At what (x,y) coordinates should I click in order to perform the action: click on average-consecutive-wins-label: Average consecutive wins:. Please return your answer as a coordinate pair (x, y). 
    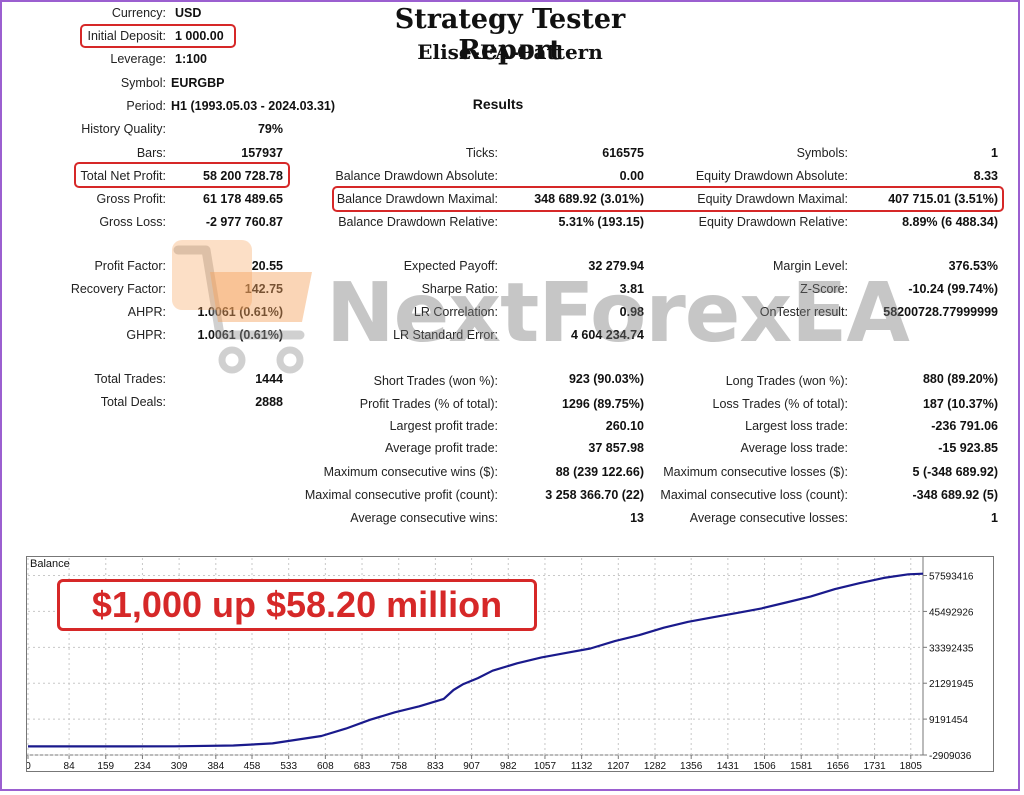
    Looking at the image, I should click on (424, 518).